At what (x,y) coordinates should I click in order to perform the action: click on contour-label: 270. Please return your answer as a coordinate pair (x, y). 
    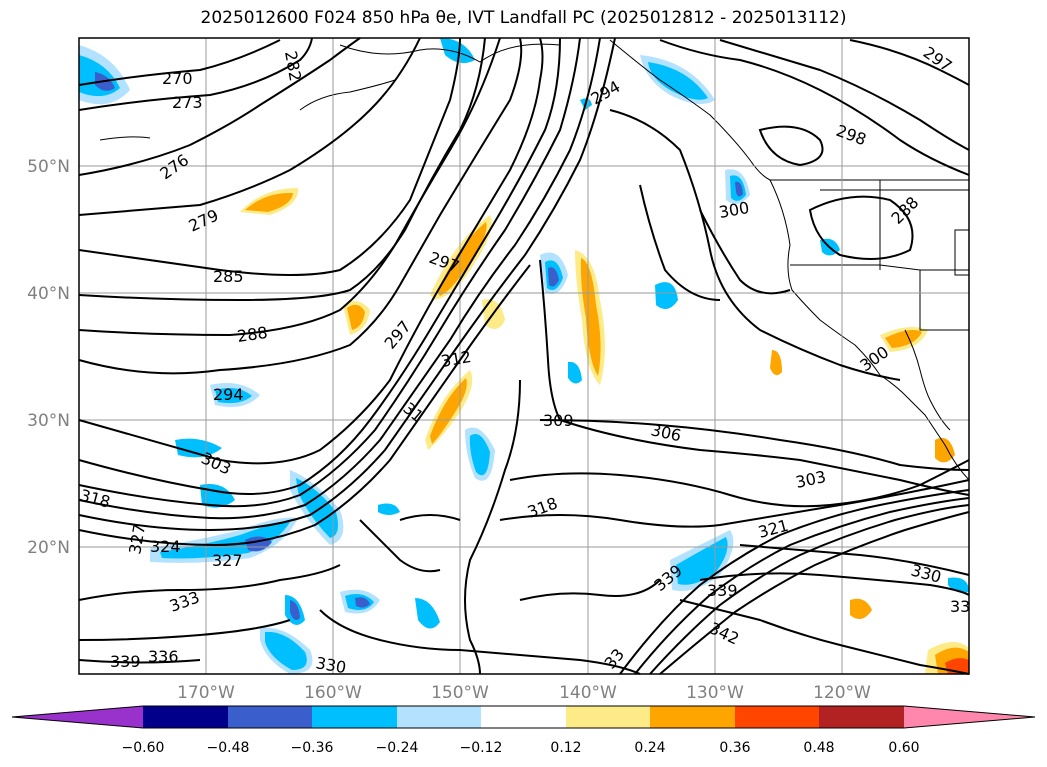
    Looking at the image, I should click on (177, 78).